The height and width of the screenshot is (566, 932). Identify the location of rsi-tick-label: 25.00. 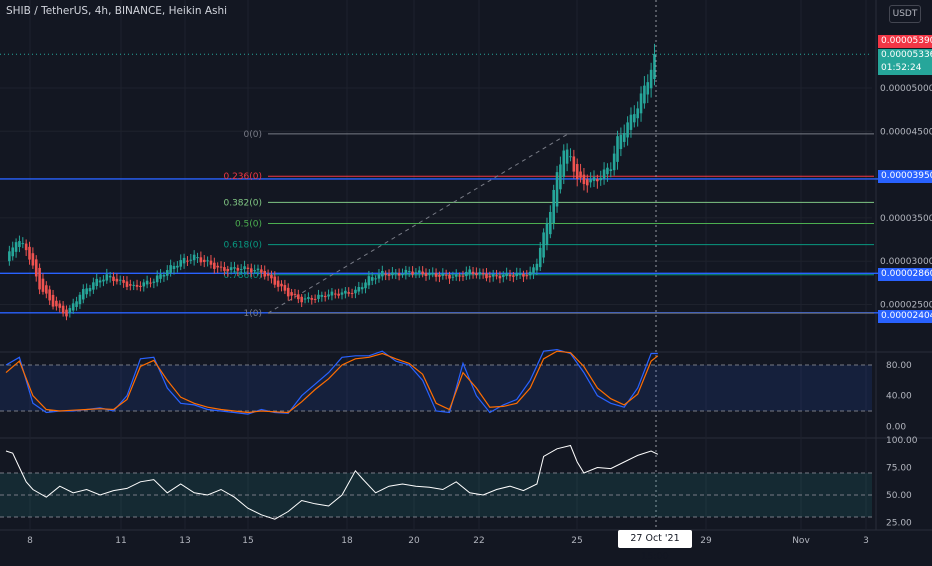
(899, 524).